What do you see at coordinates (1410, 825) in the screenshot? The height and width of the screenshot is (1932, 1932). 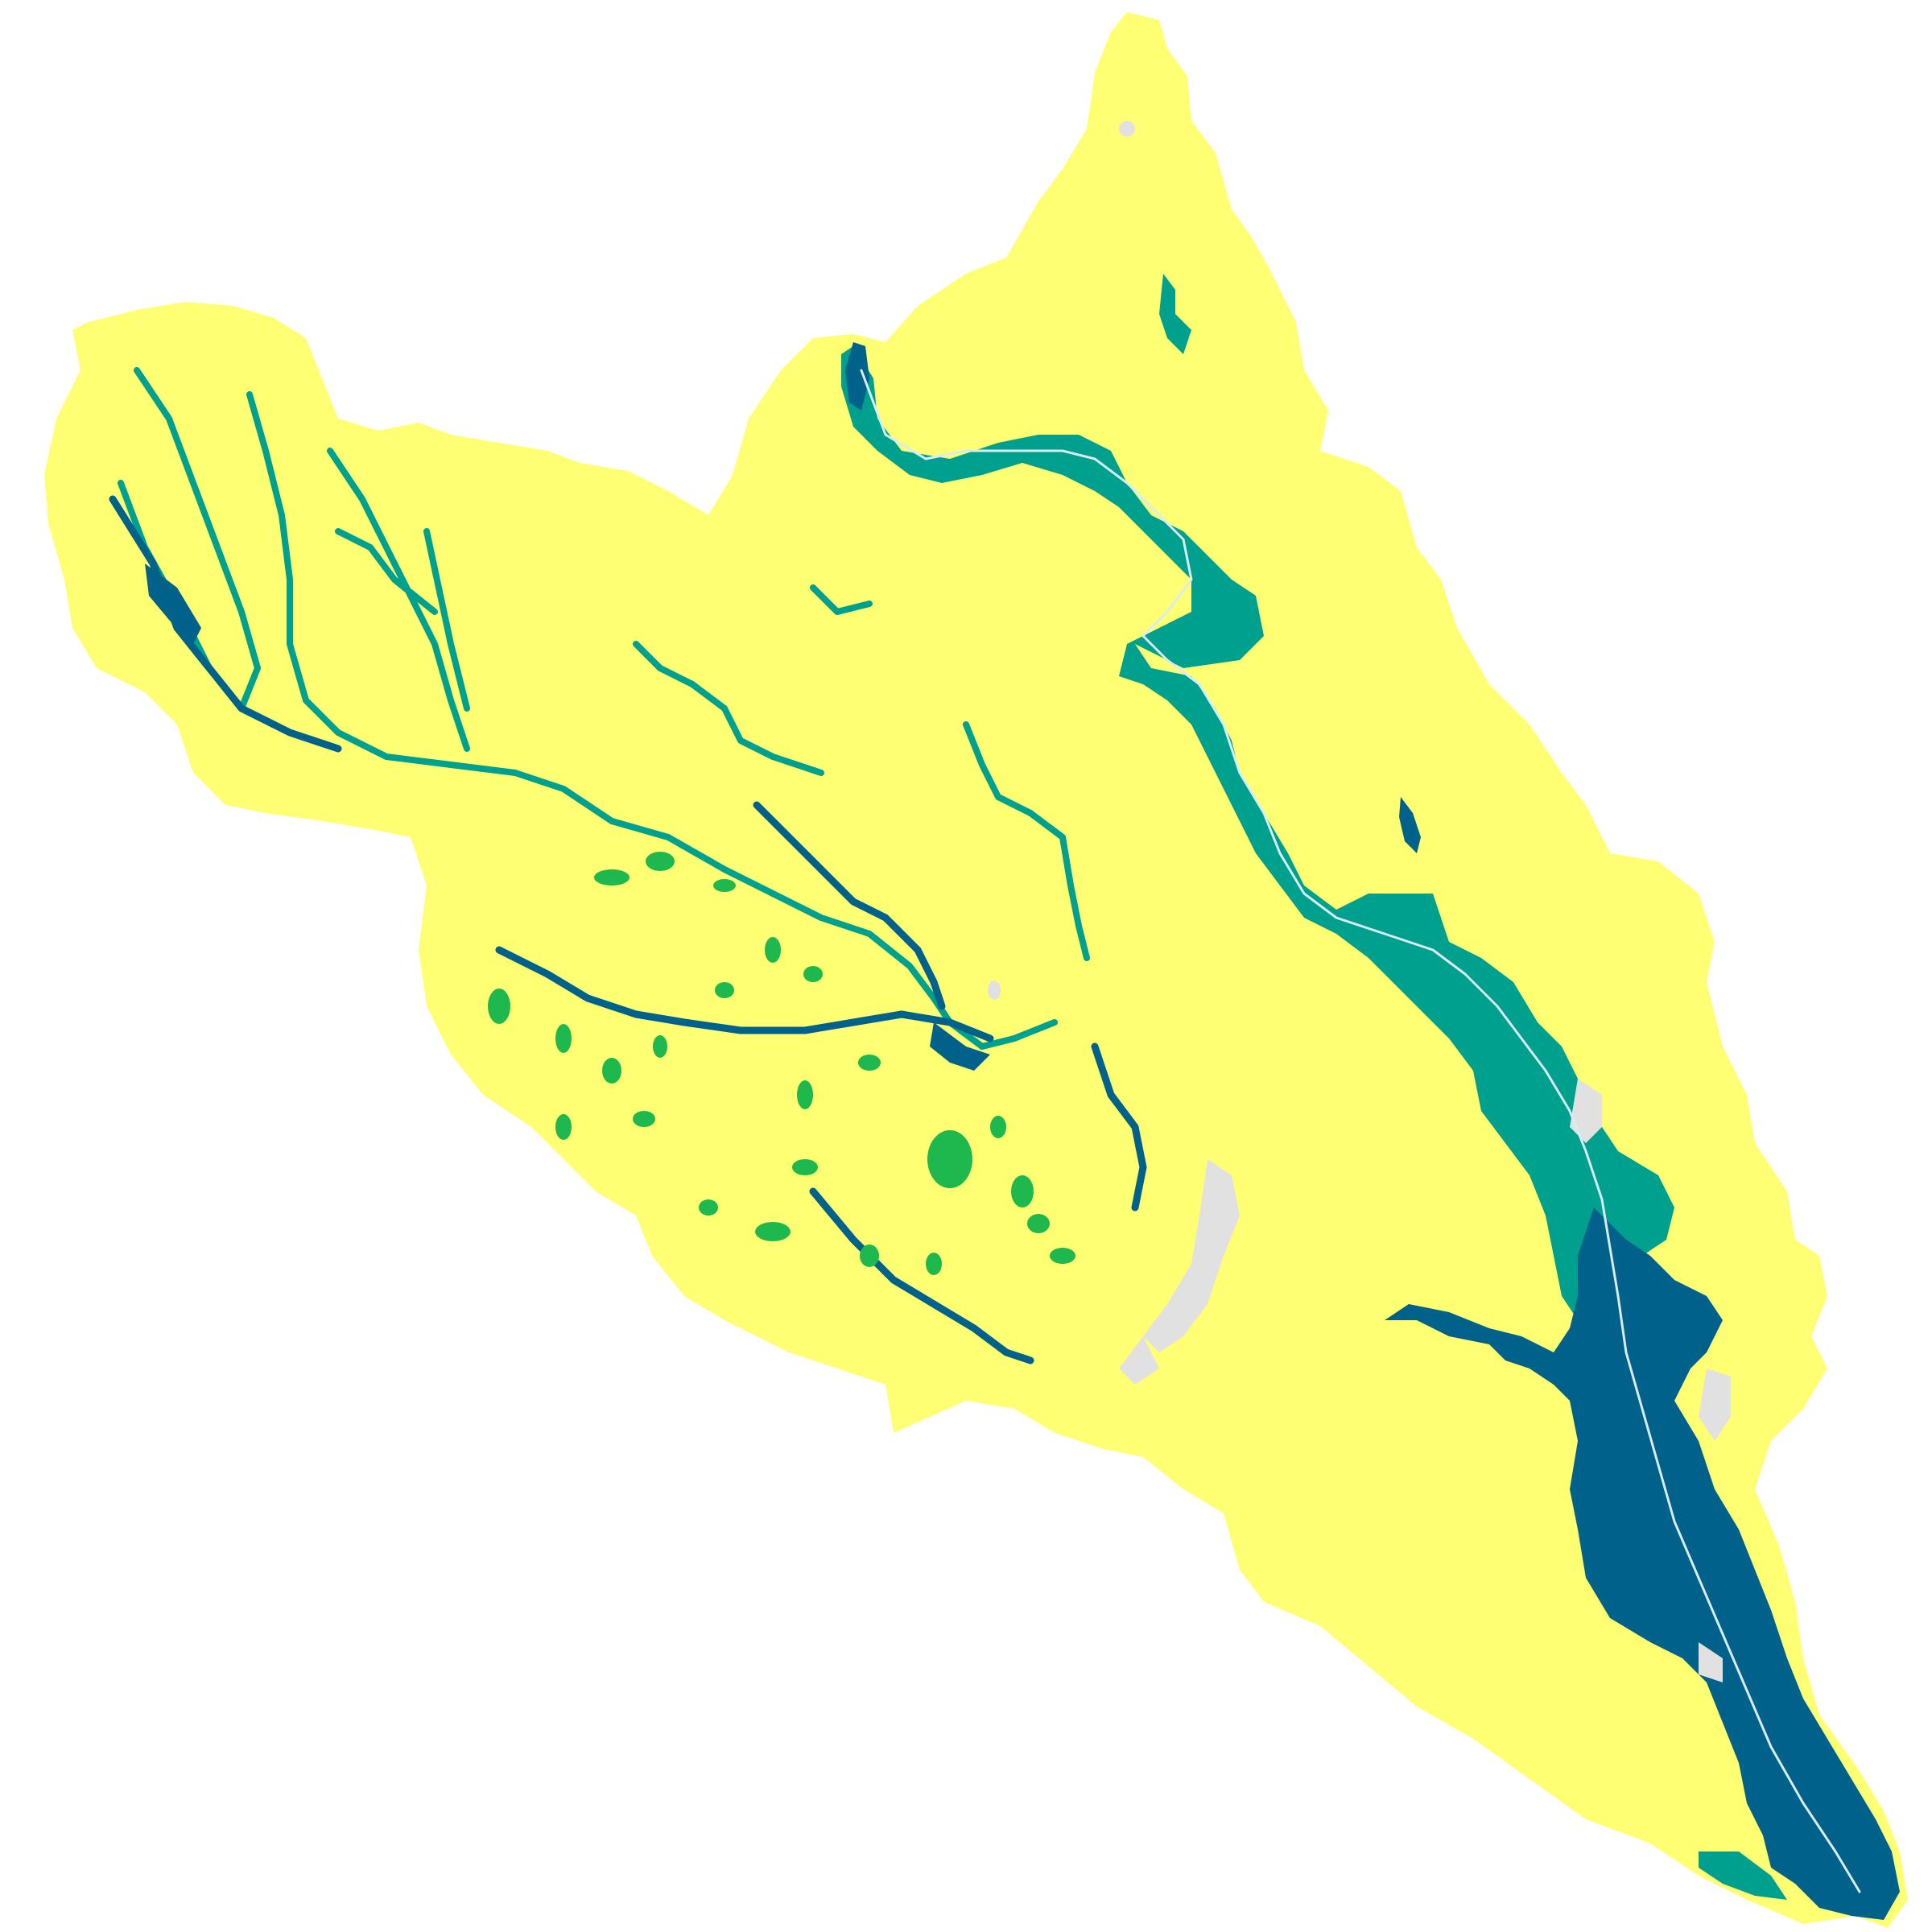 I see `flood-zone-deep-pond` at bounding box center [1410, 825].